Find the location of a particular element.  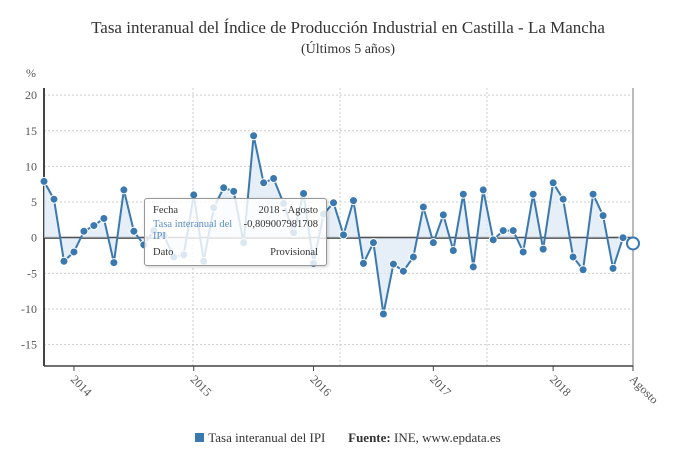

x-tick-label: 2017 is located at coordinates (440, 385).